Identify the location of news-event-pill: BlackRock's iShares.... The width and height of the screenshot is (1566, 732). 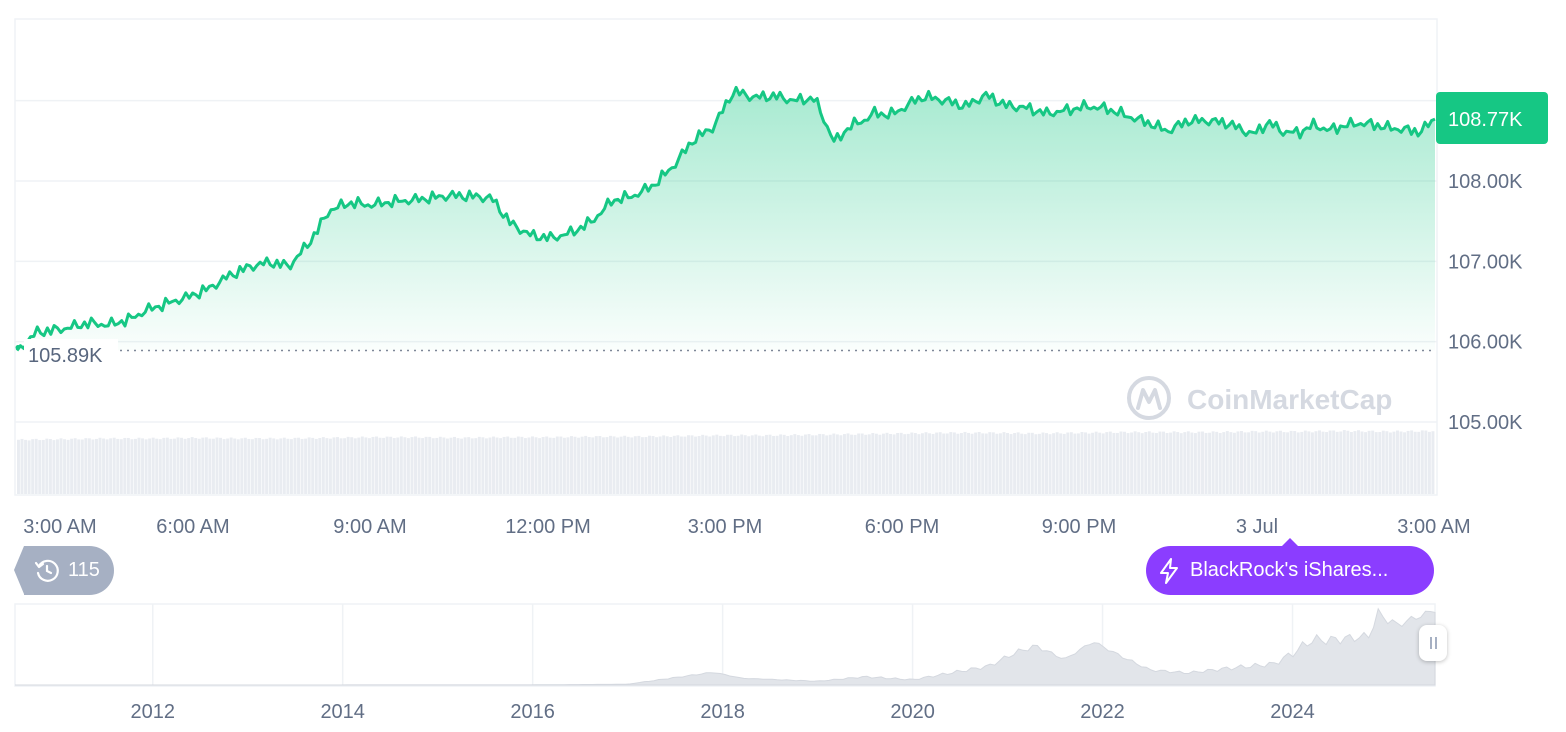
(1290, 570).